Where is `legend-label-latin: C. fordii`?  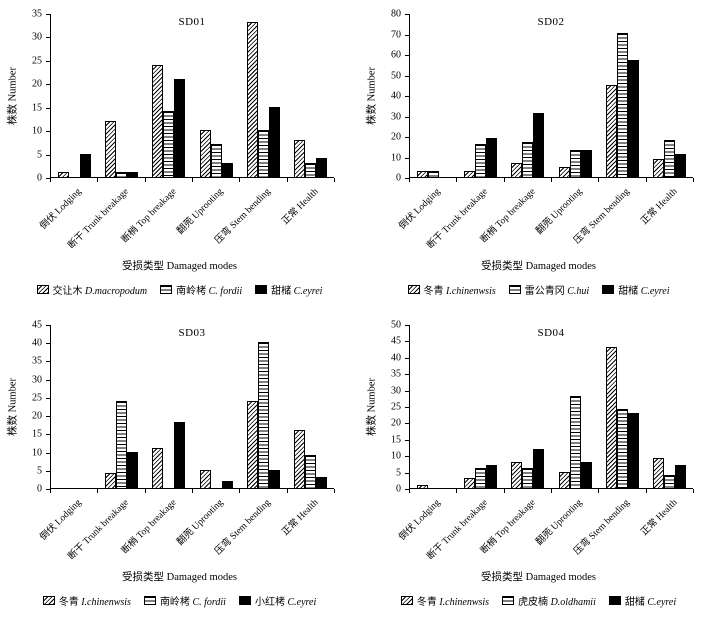 legend-label-latin: C. fordii is located at coordinates (225, 291).